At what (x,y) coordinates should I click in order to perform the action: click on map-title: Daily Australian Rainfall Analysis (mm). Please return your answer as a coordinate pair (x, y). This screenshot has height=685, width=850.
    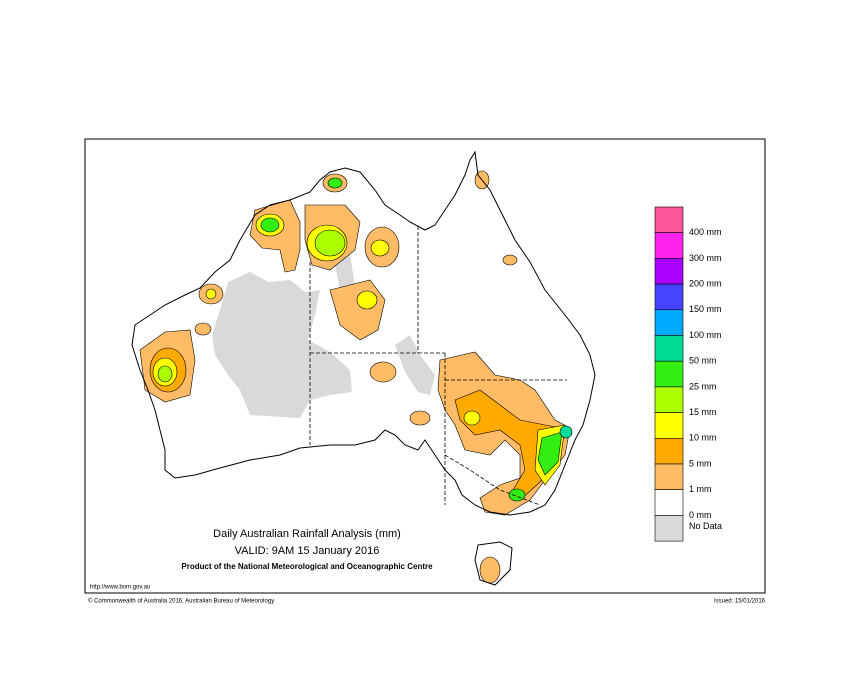
    Looking at the image, I should click on (307, 534).